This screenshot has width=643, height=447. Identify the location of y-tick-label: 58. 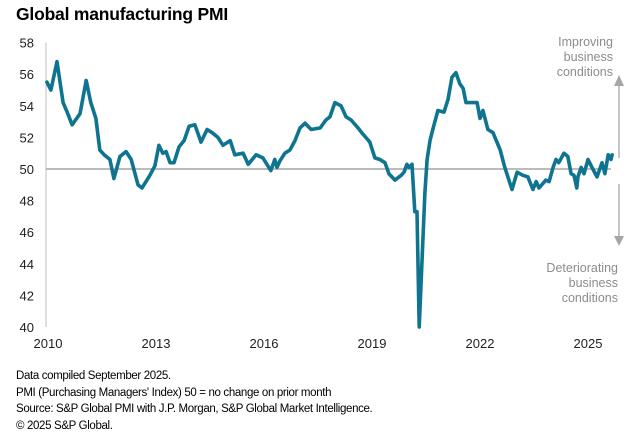
(27, 43).